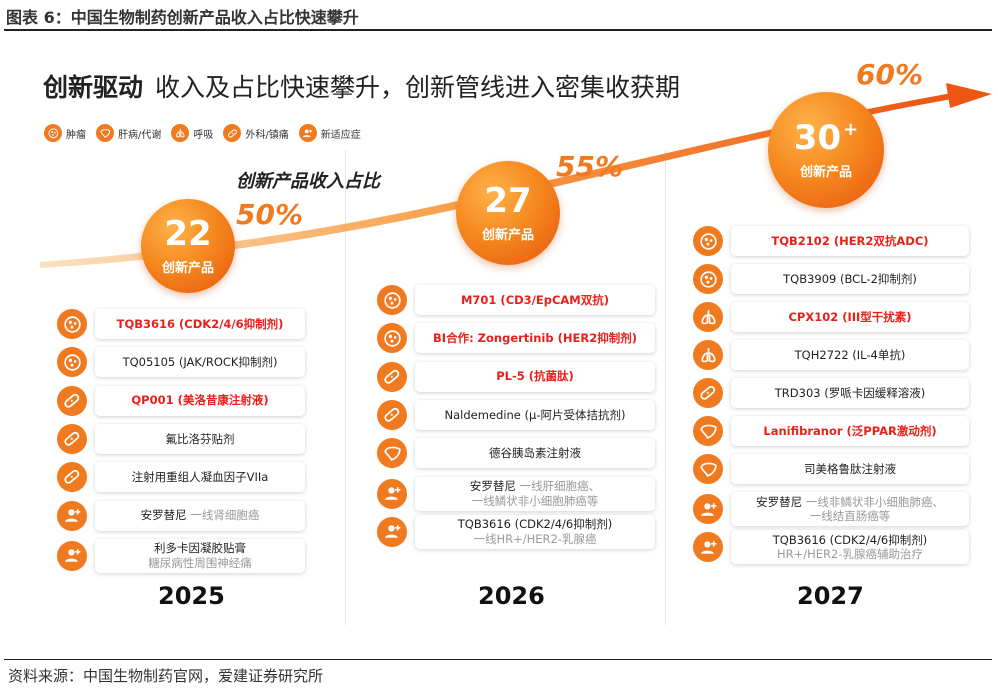  I want to click on pipeline-card: TQB2102 (HER2双抗ADC), so click(850, 241).